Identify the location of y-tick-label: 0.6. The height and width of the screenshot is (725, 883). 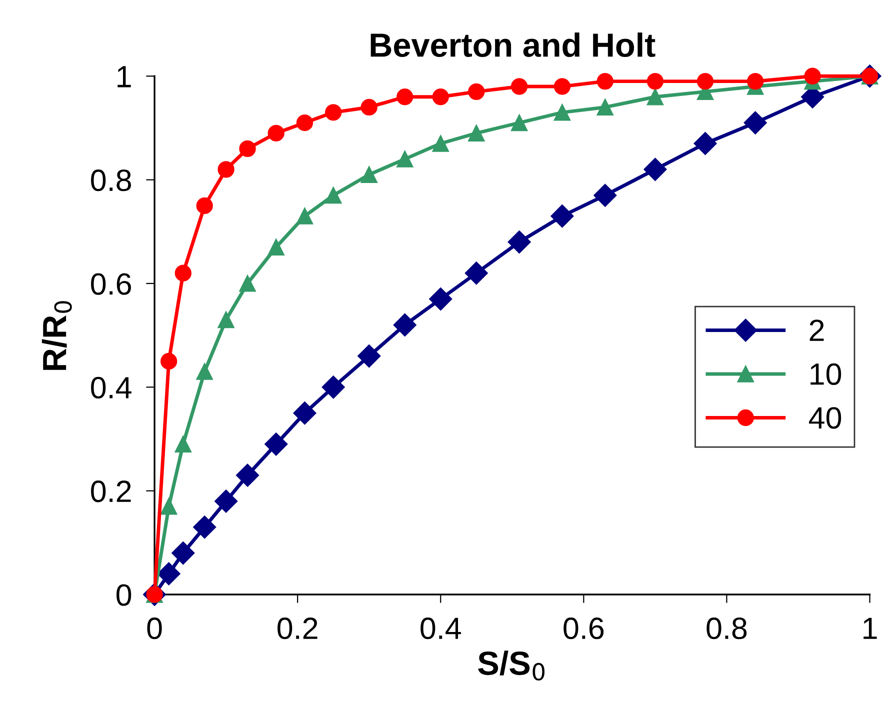
(111, 284).